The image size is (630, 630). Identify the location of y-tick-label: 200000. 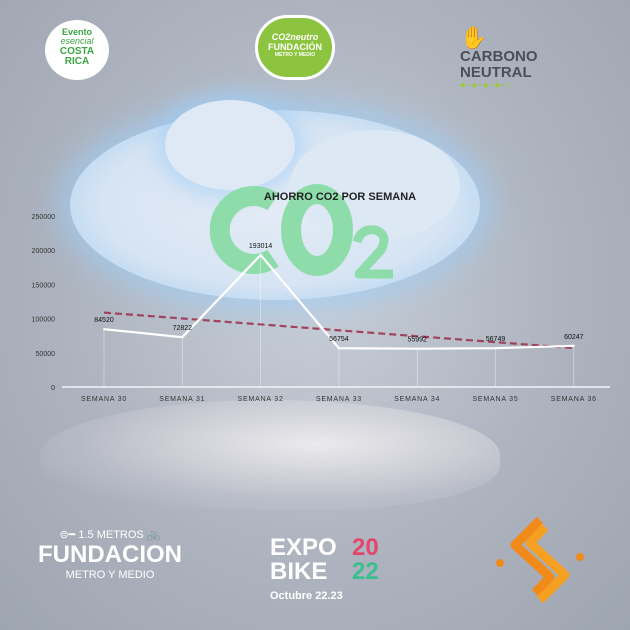
(43, 251).